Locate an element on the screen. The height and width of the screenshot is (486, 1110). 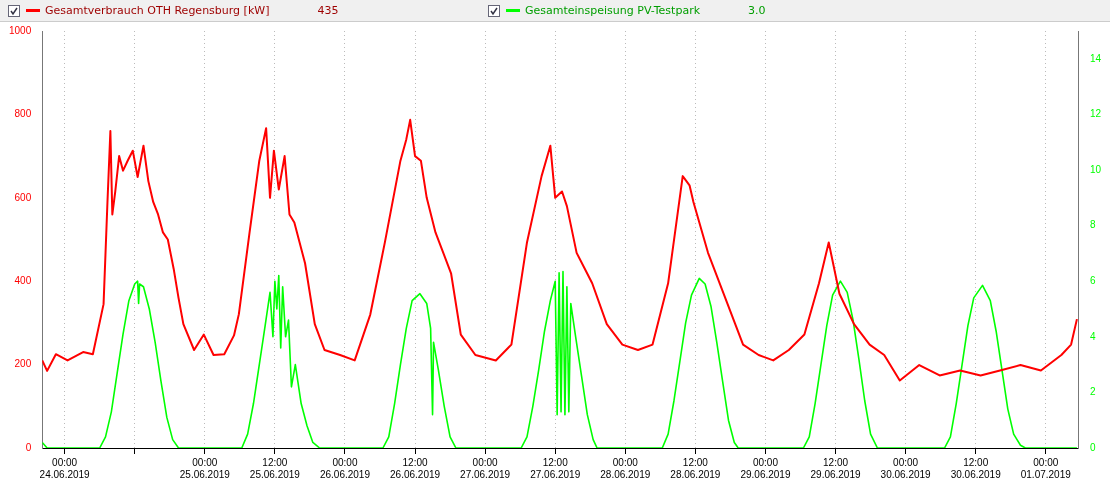
y2-tick-label: 10 is located at coordinates (1095, 169).